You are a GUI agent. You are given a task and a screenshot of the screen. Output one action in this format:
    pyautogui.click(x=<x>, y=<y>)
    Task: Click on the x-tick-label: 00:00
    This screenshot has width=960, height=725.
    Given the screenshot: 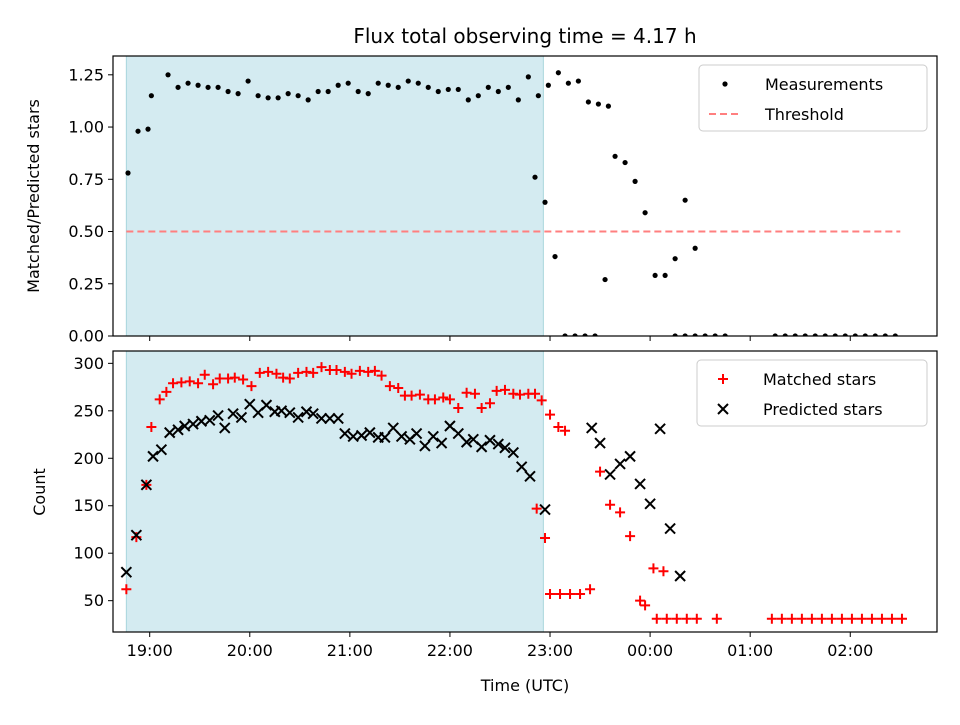 What is the action you would take?
    pyautogui.click(x=650, y=650)
    